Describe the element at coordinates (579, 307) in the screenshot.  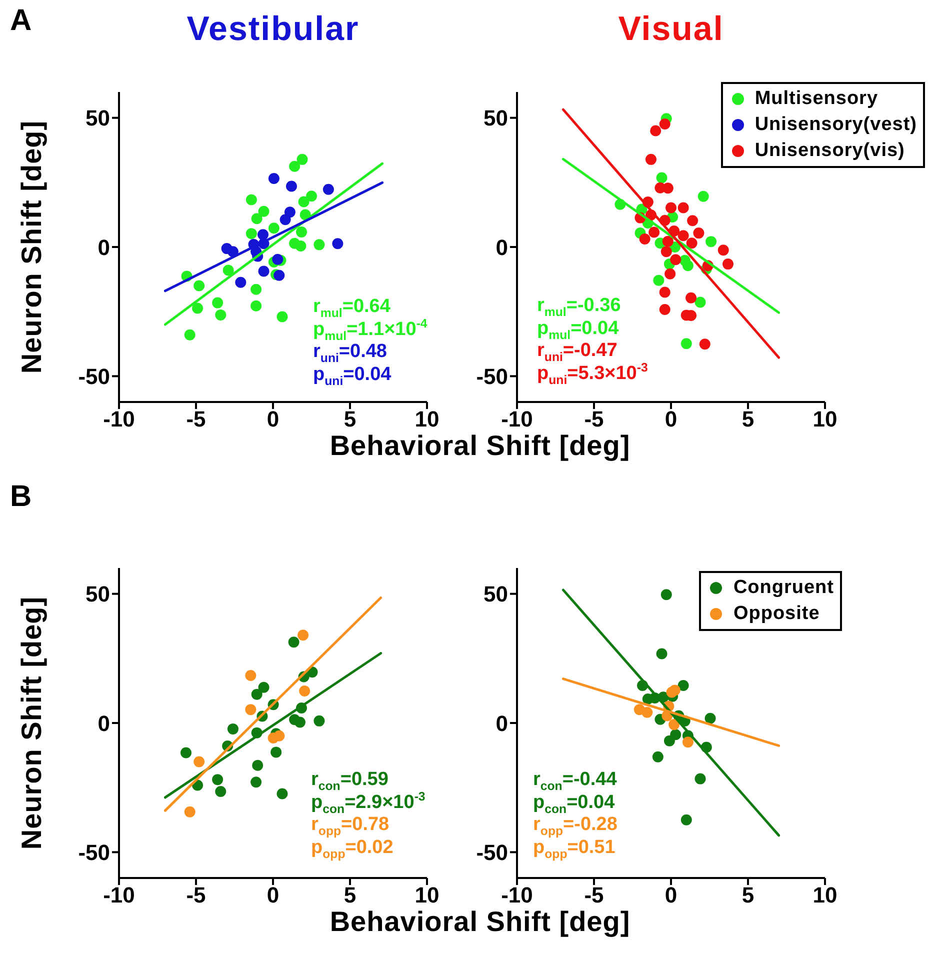
I see `annotation: r$_{mul}$=-0.36` at that location.